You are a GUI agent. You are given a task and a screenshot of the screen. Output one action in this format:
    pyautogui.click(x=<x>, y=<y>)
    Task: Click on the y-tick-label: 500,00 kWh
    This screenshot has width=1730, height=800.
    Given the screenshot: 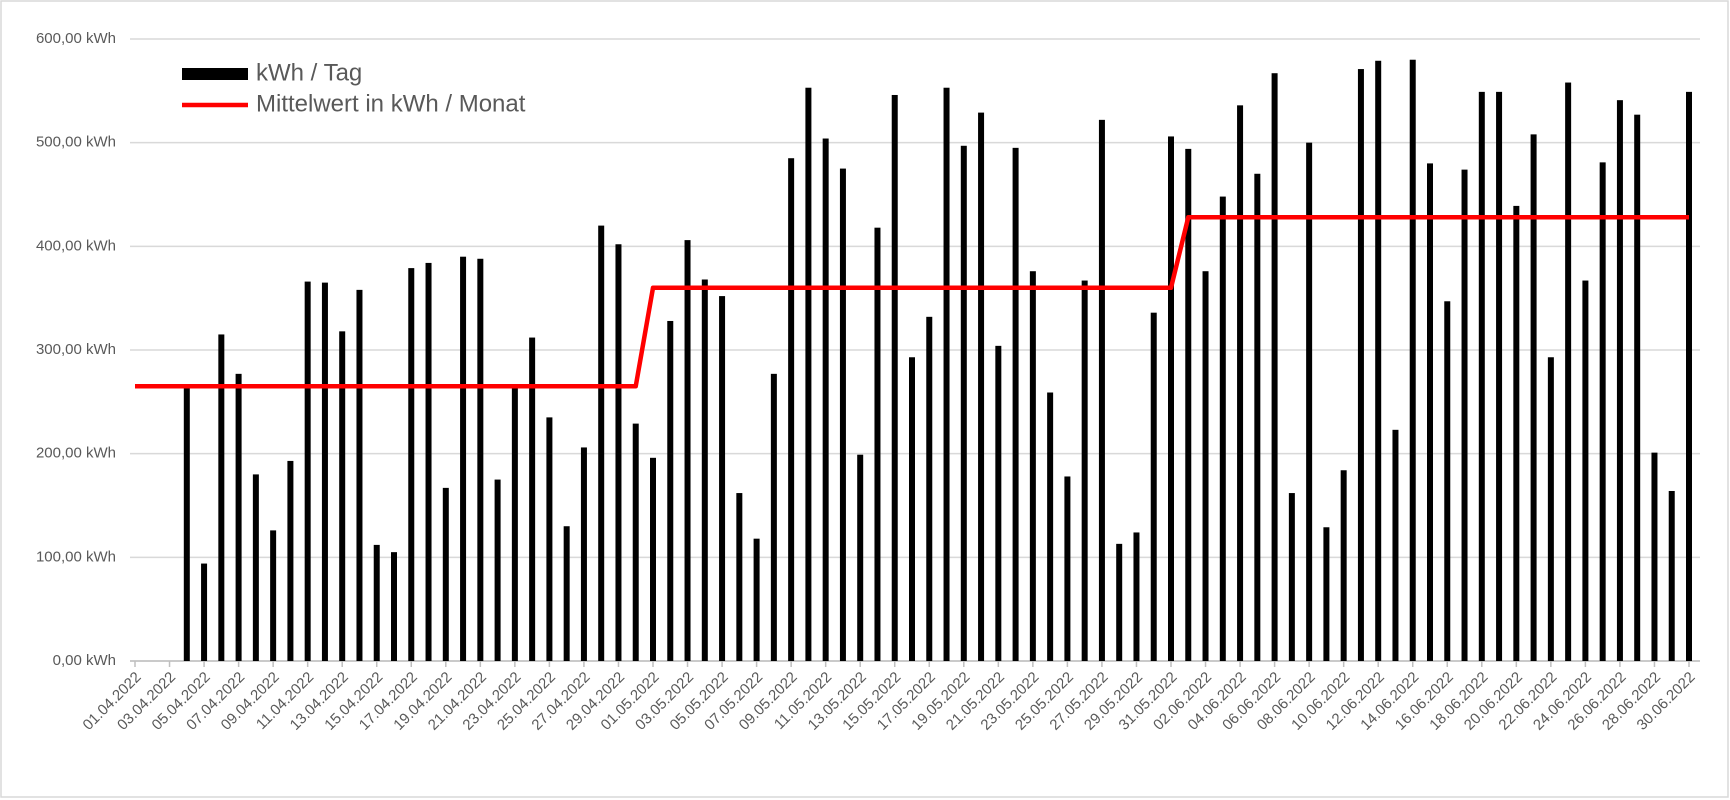 What is the action you would take?
    pyautogui.click(x=76, y=142)
    